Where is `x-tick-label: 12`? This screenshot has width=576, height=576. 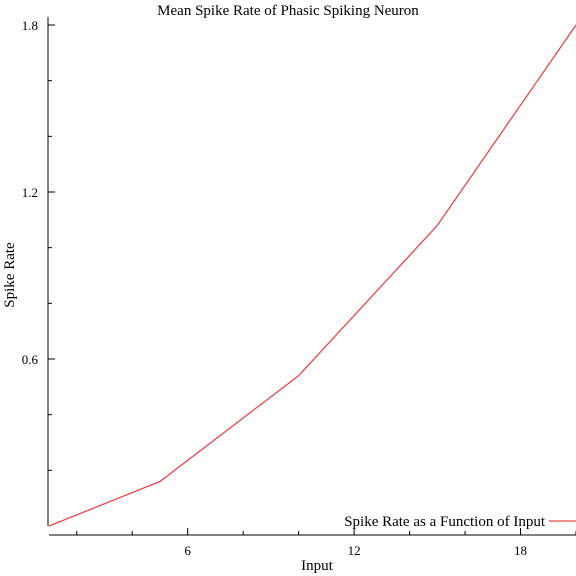 x-tick-label: 12 is located at coordinates (354, 550).